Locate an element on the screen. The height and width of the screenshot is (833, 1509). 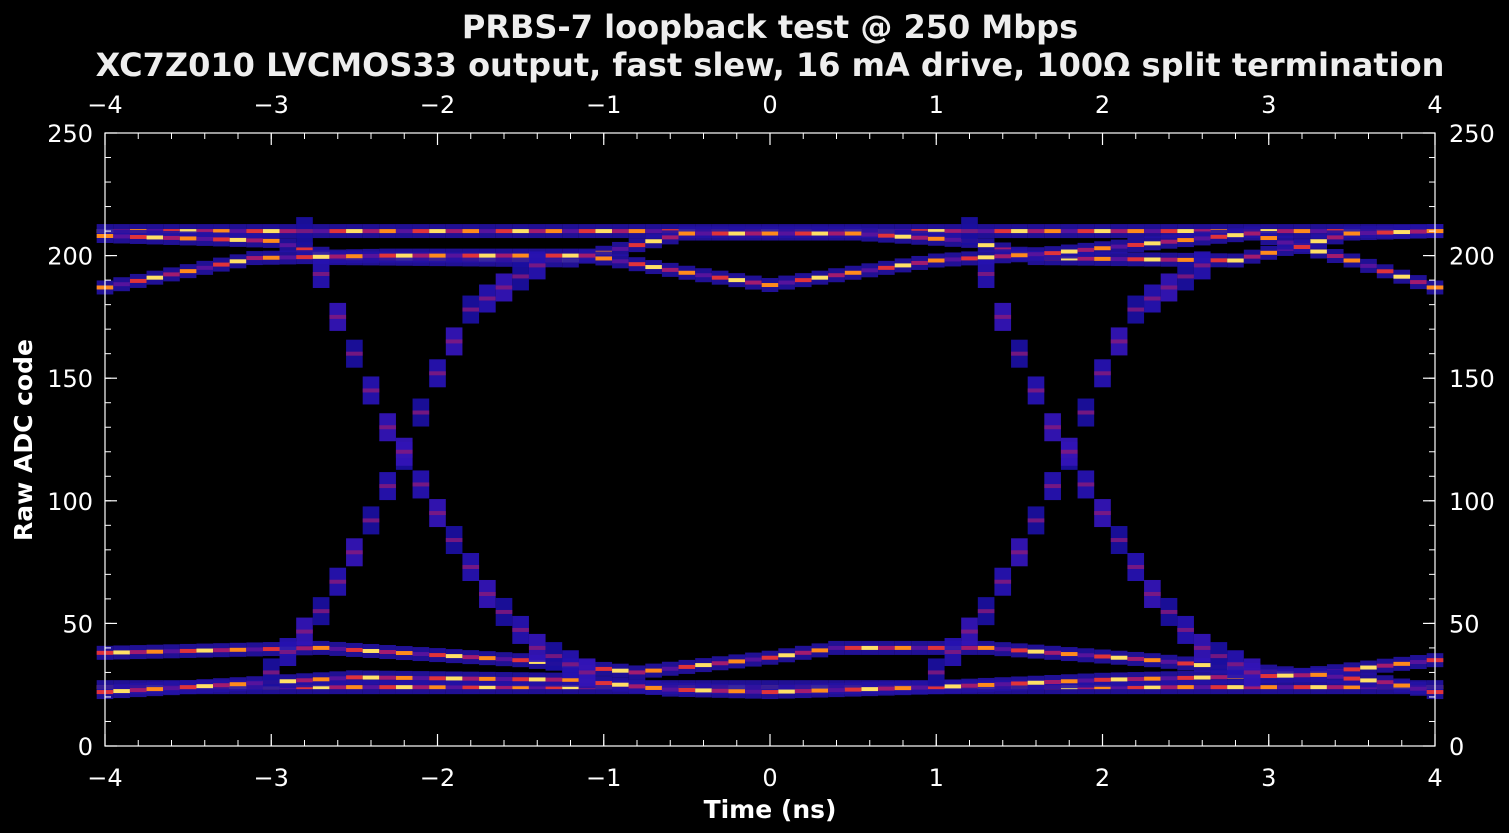
x-tick-label: 0 is located at coordinates (769, 778).